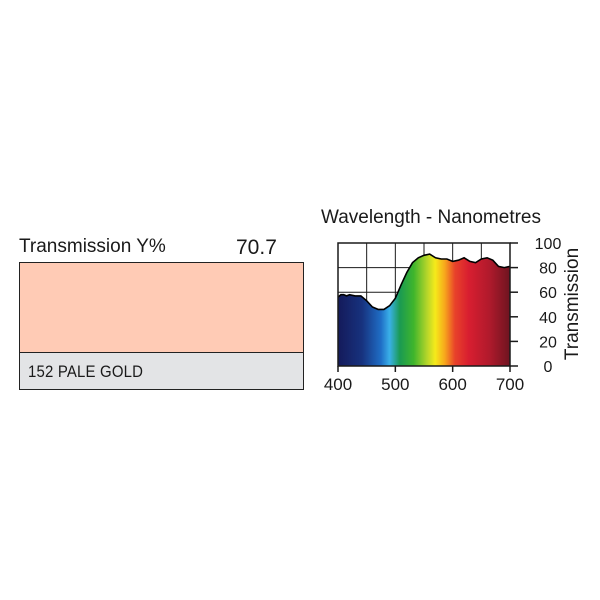 The width and height of the screenshot is (600, 600). Describe the element at coordinates (548, 318) in the screenshot. I see `y-tick-label: 40` at that location.